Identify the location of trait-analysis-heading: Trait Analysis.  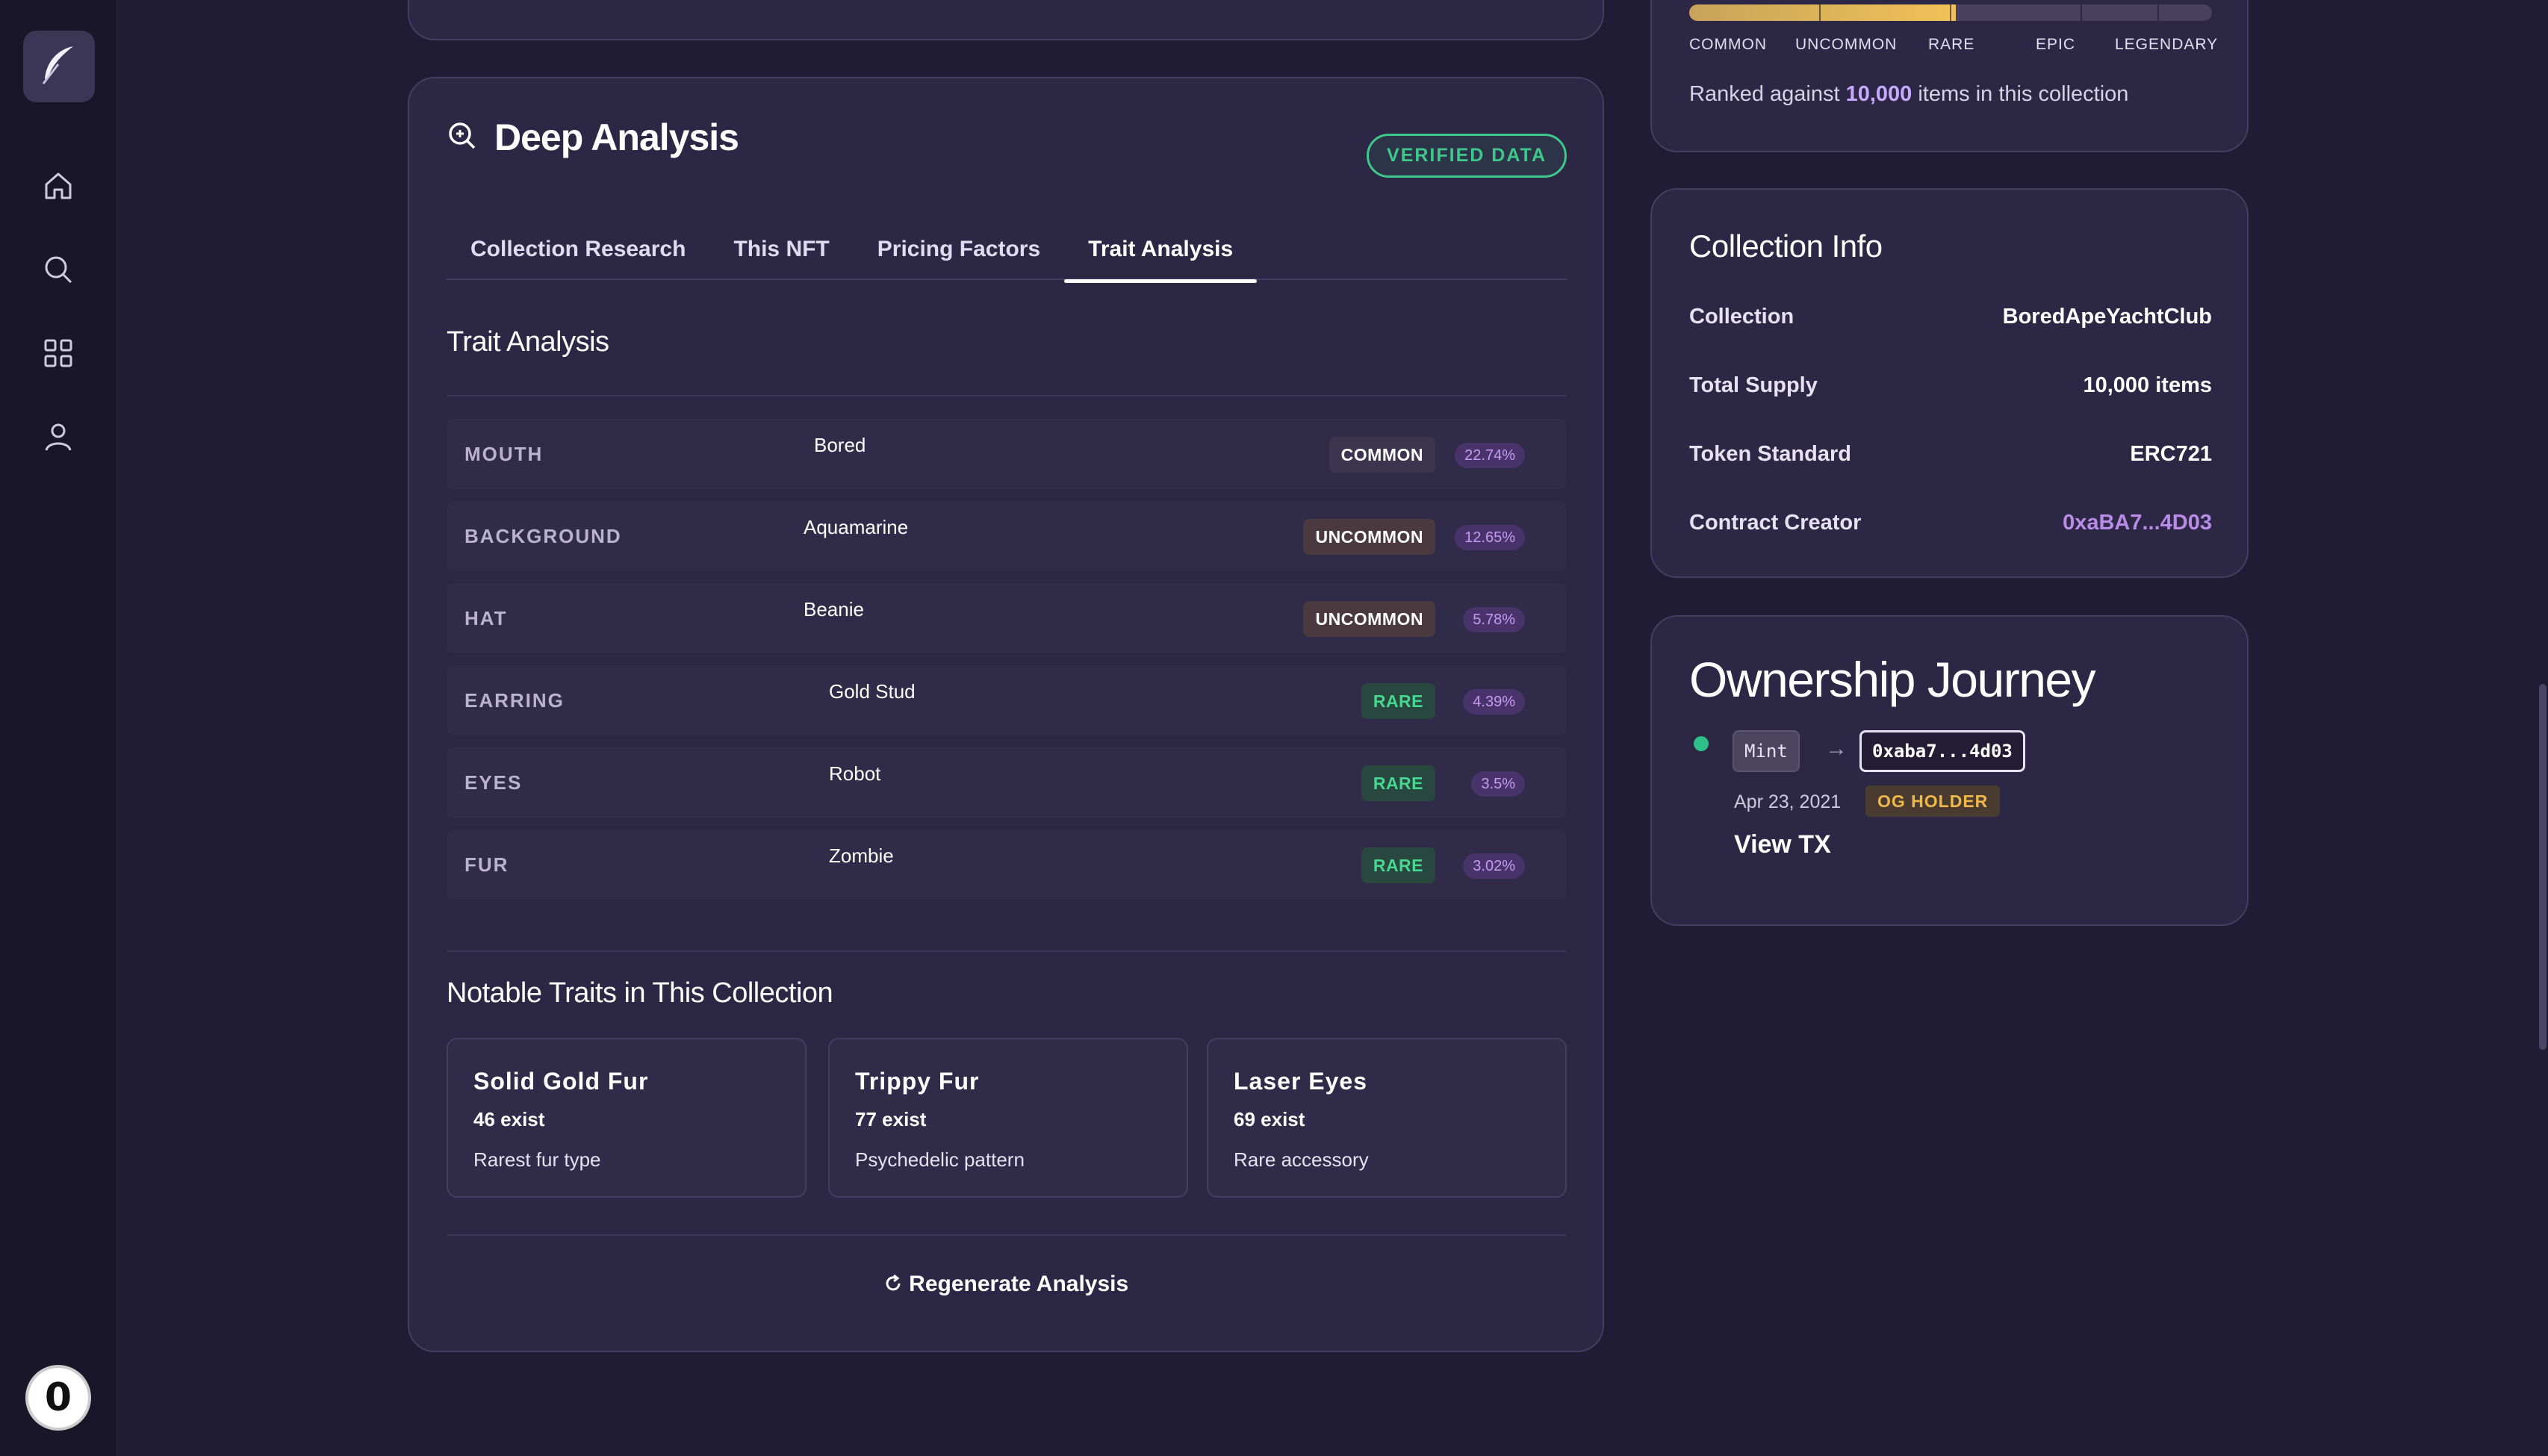
(528, 342).